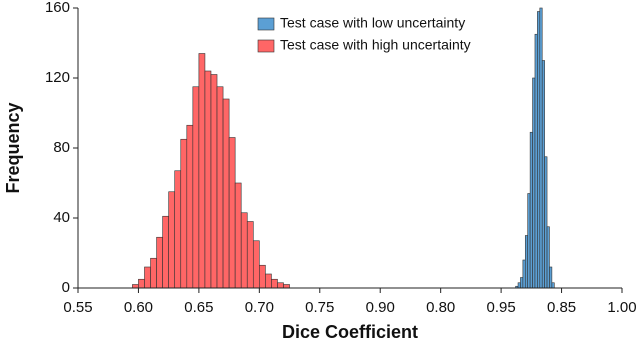 This screenshot has width=640, height=348. I want to click on y-tick-label: 80, so click(61, 147).